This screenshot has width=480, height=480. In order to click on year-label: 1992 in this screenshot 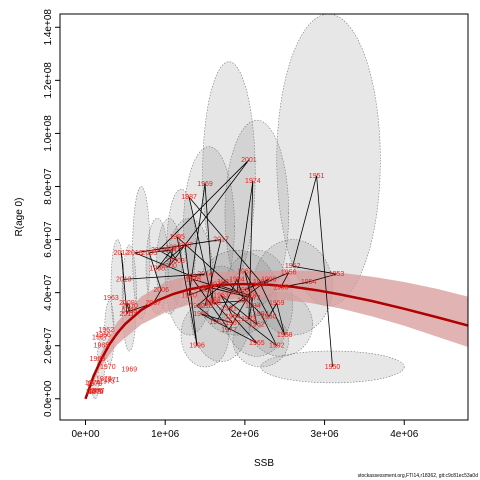, I will do `click(277, 346)`.